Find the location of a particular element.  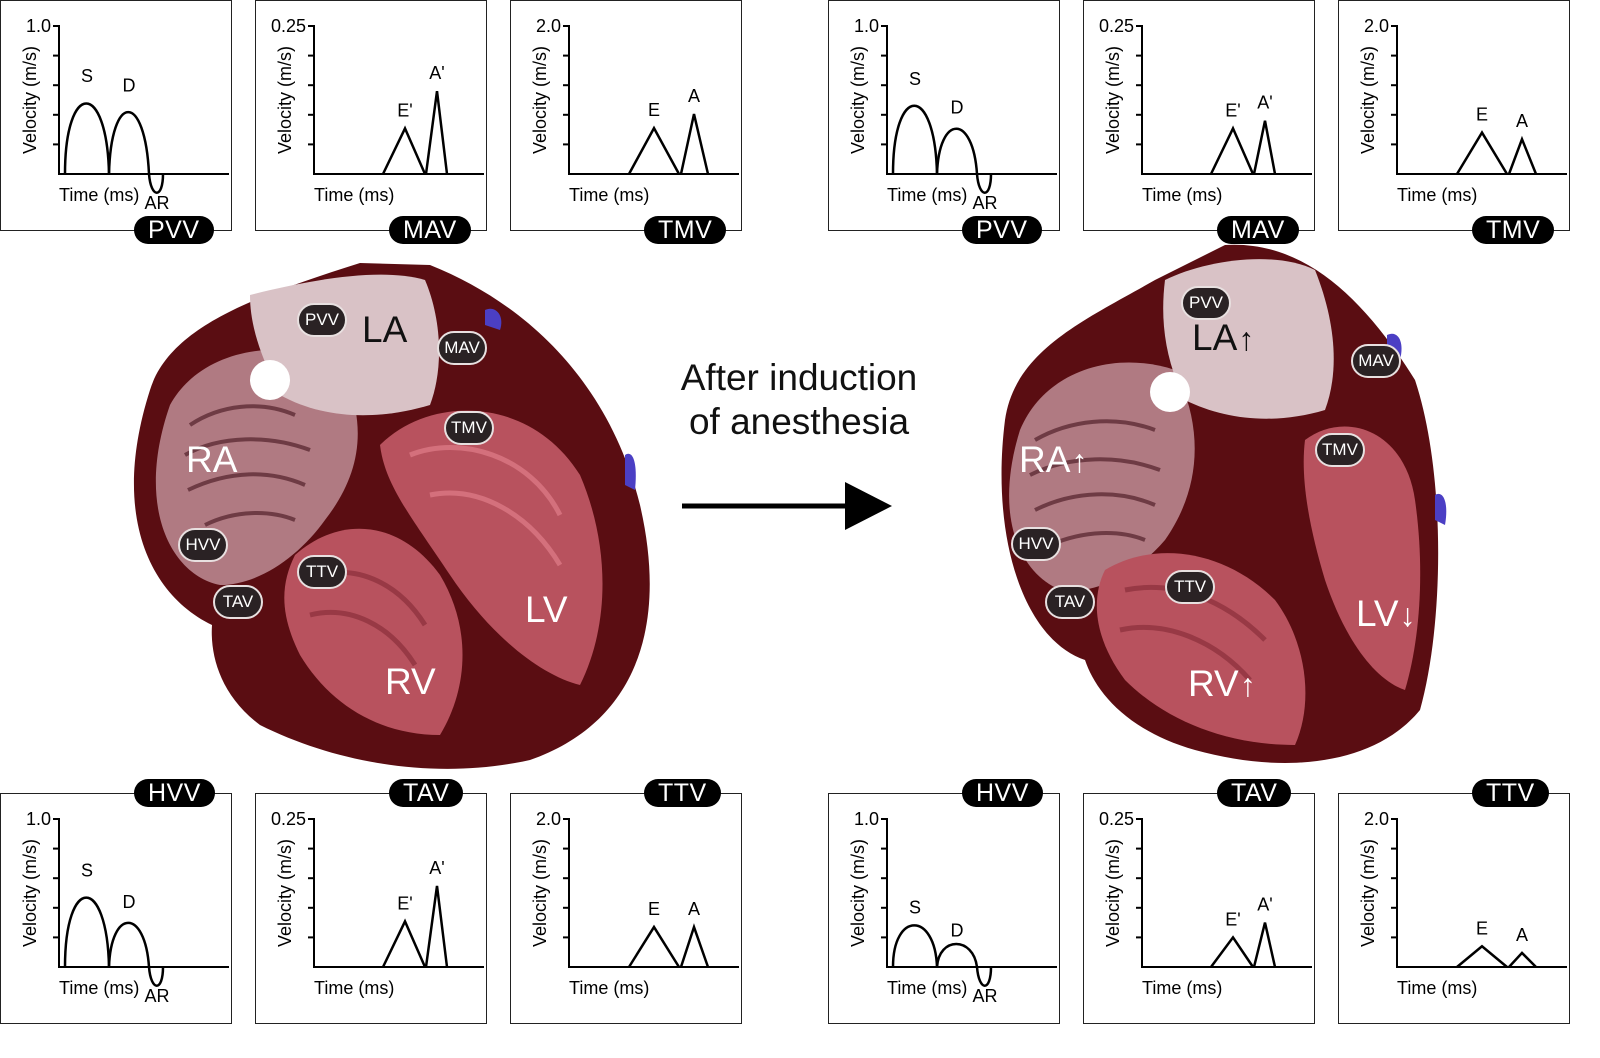

panel-tag-pvv: PVV is located at coordinates (174, 230).